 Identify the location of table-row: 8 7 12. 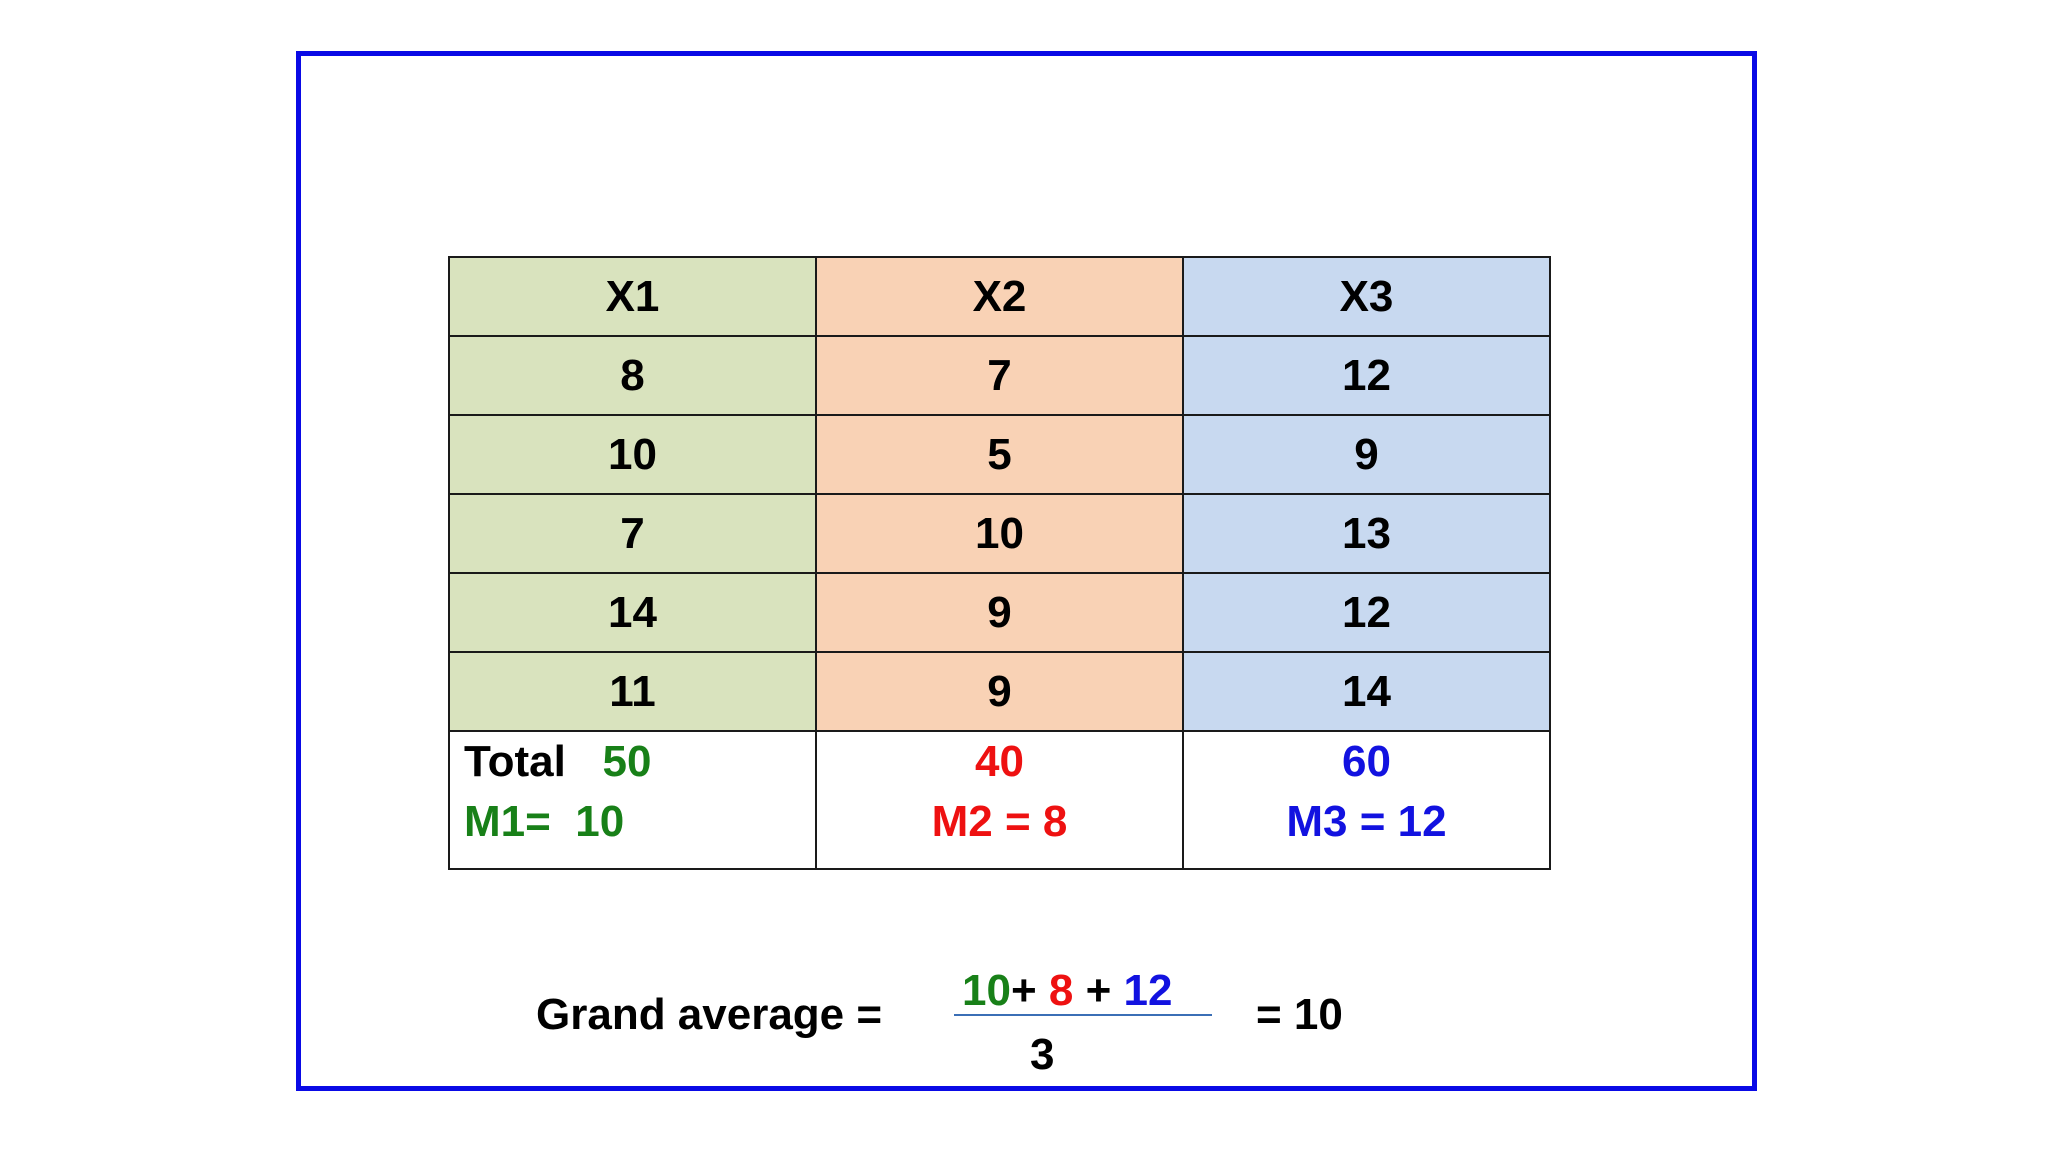
(999, 375).